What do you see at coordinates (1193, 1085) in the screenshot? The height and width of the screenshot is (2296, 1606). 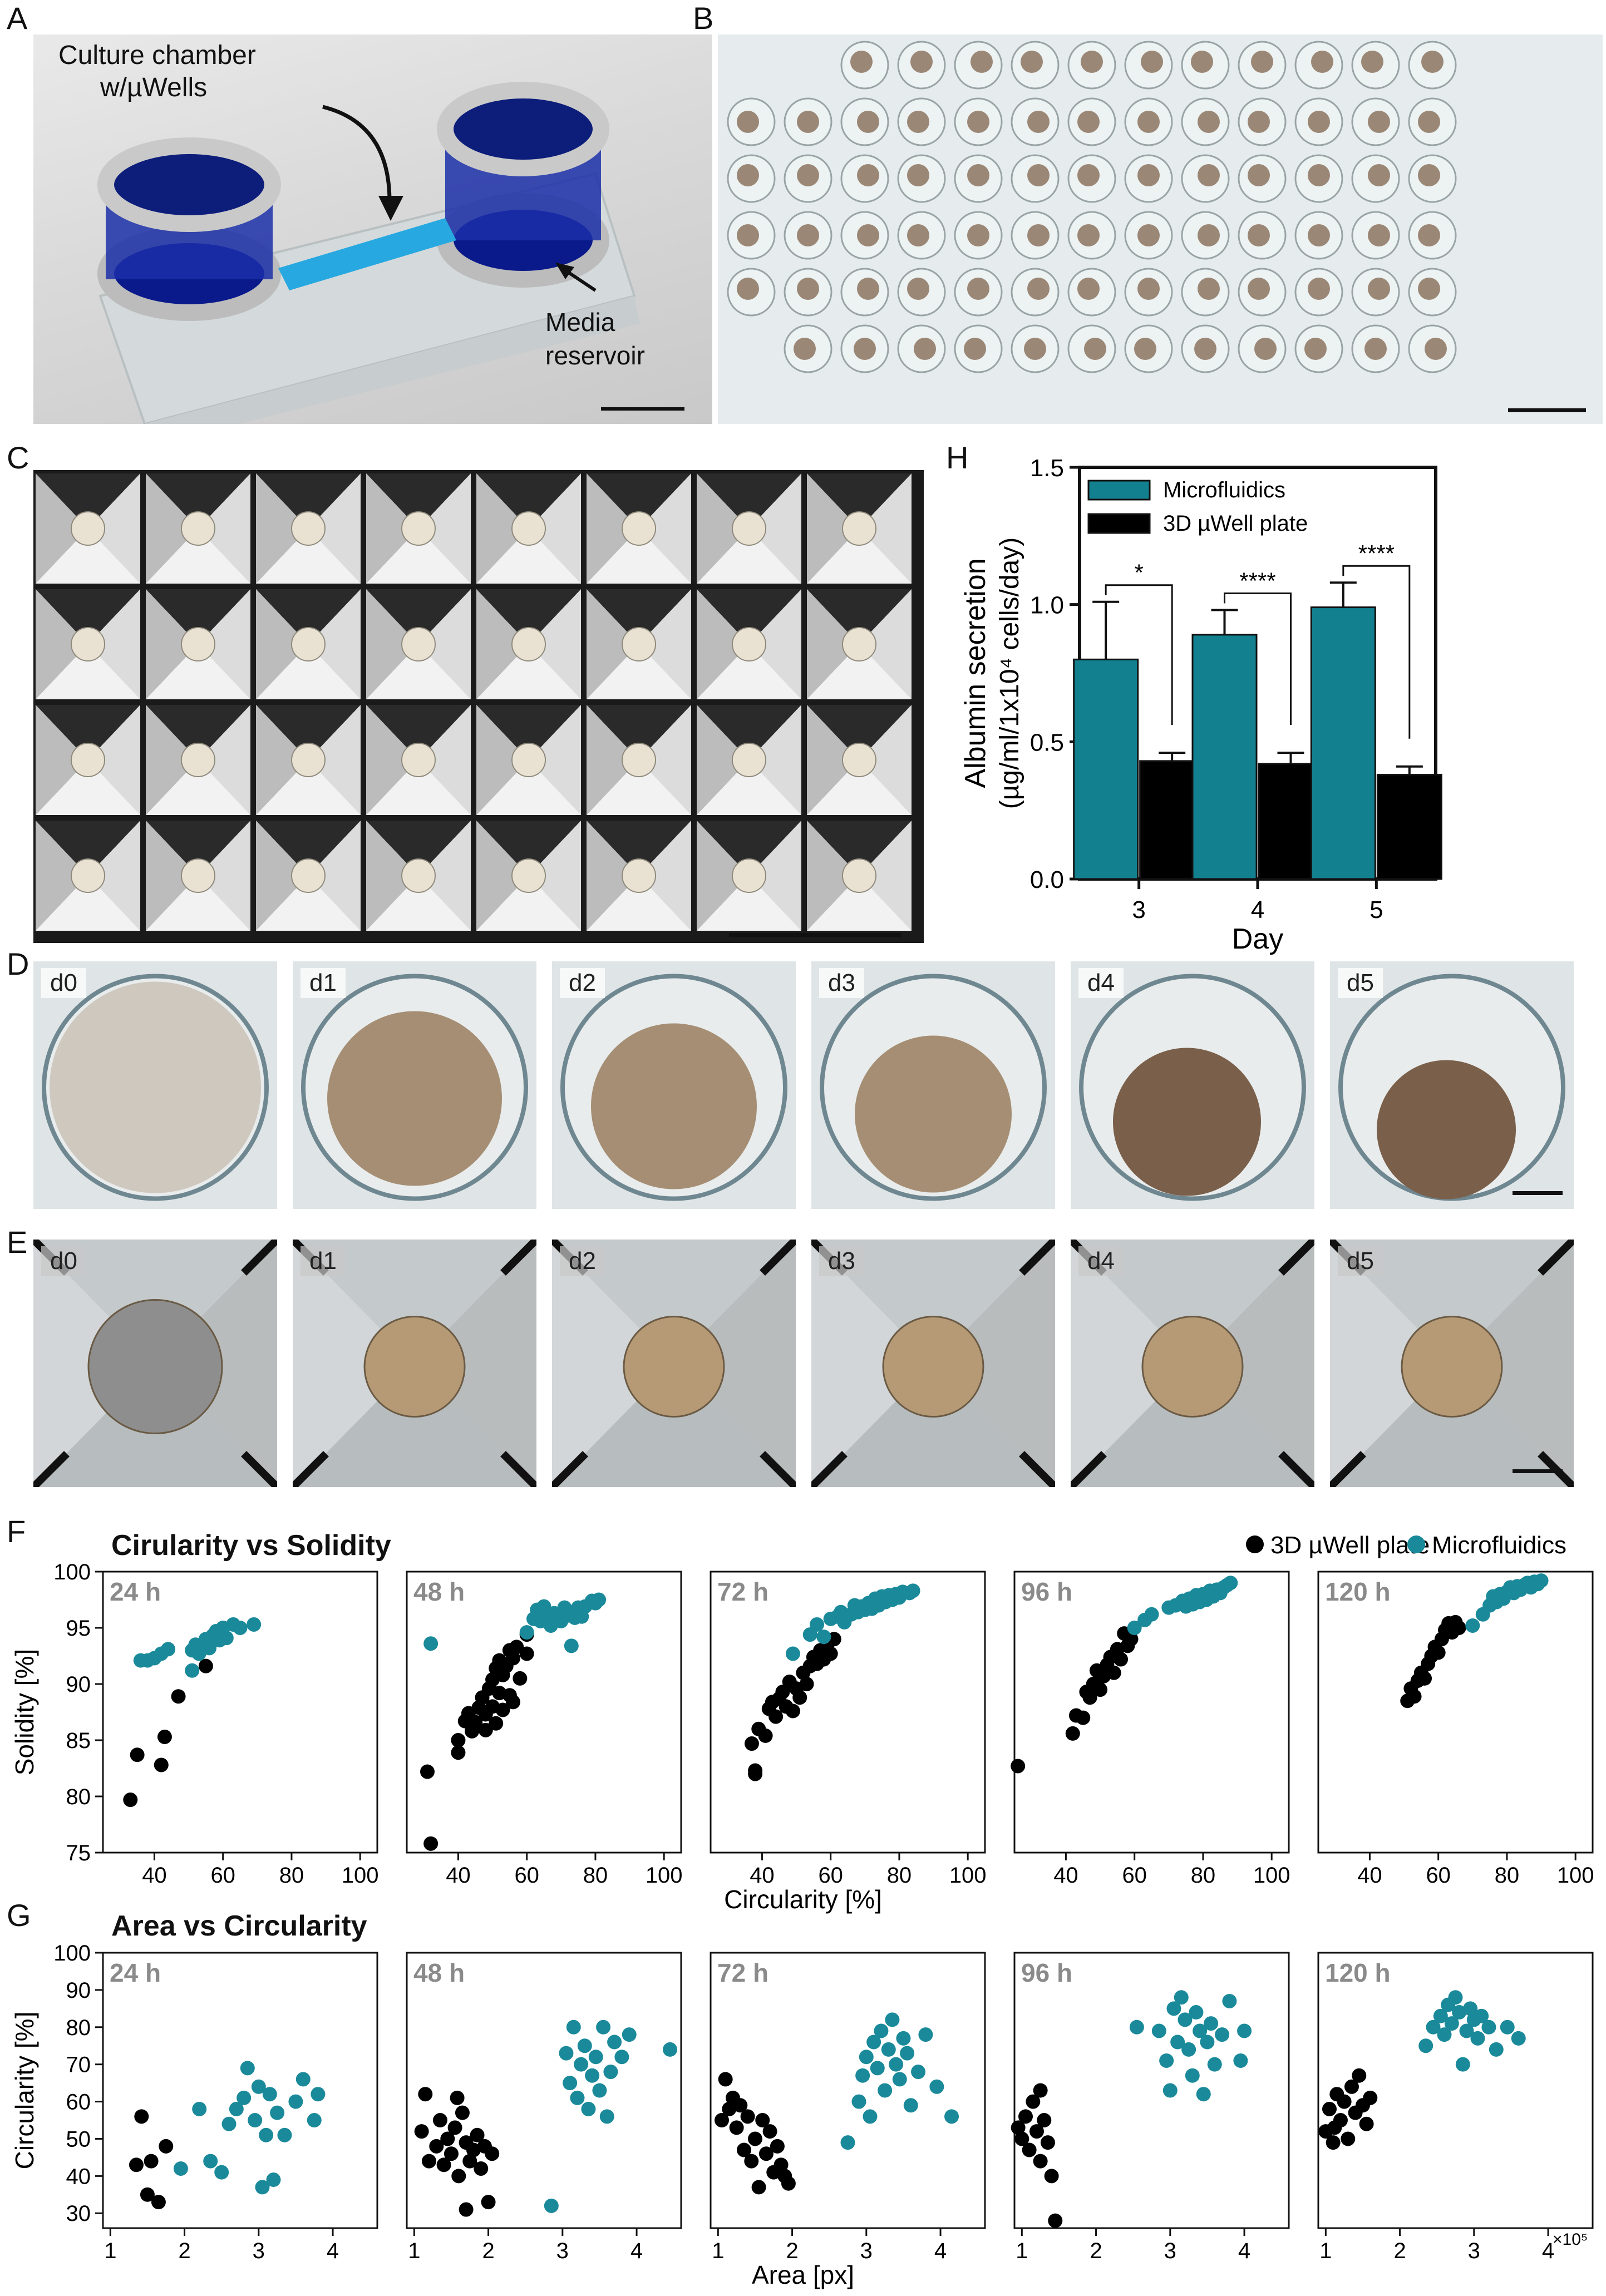 I see `day-tile: d4` at bounding box center [1193, 1085].